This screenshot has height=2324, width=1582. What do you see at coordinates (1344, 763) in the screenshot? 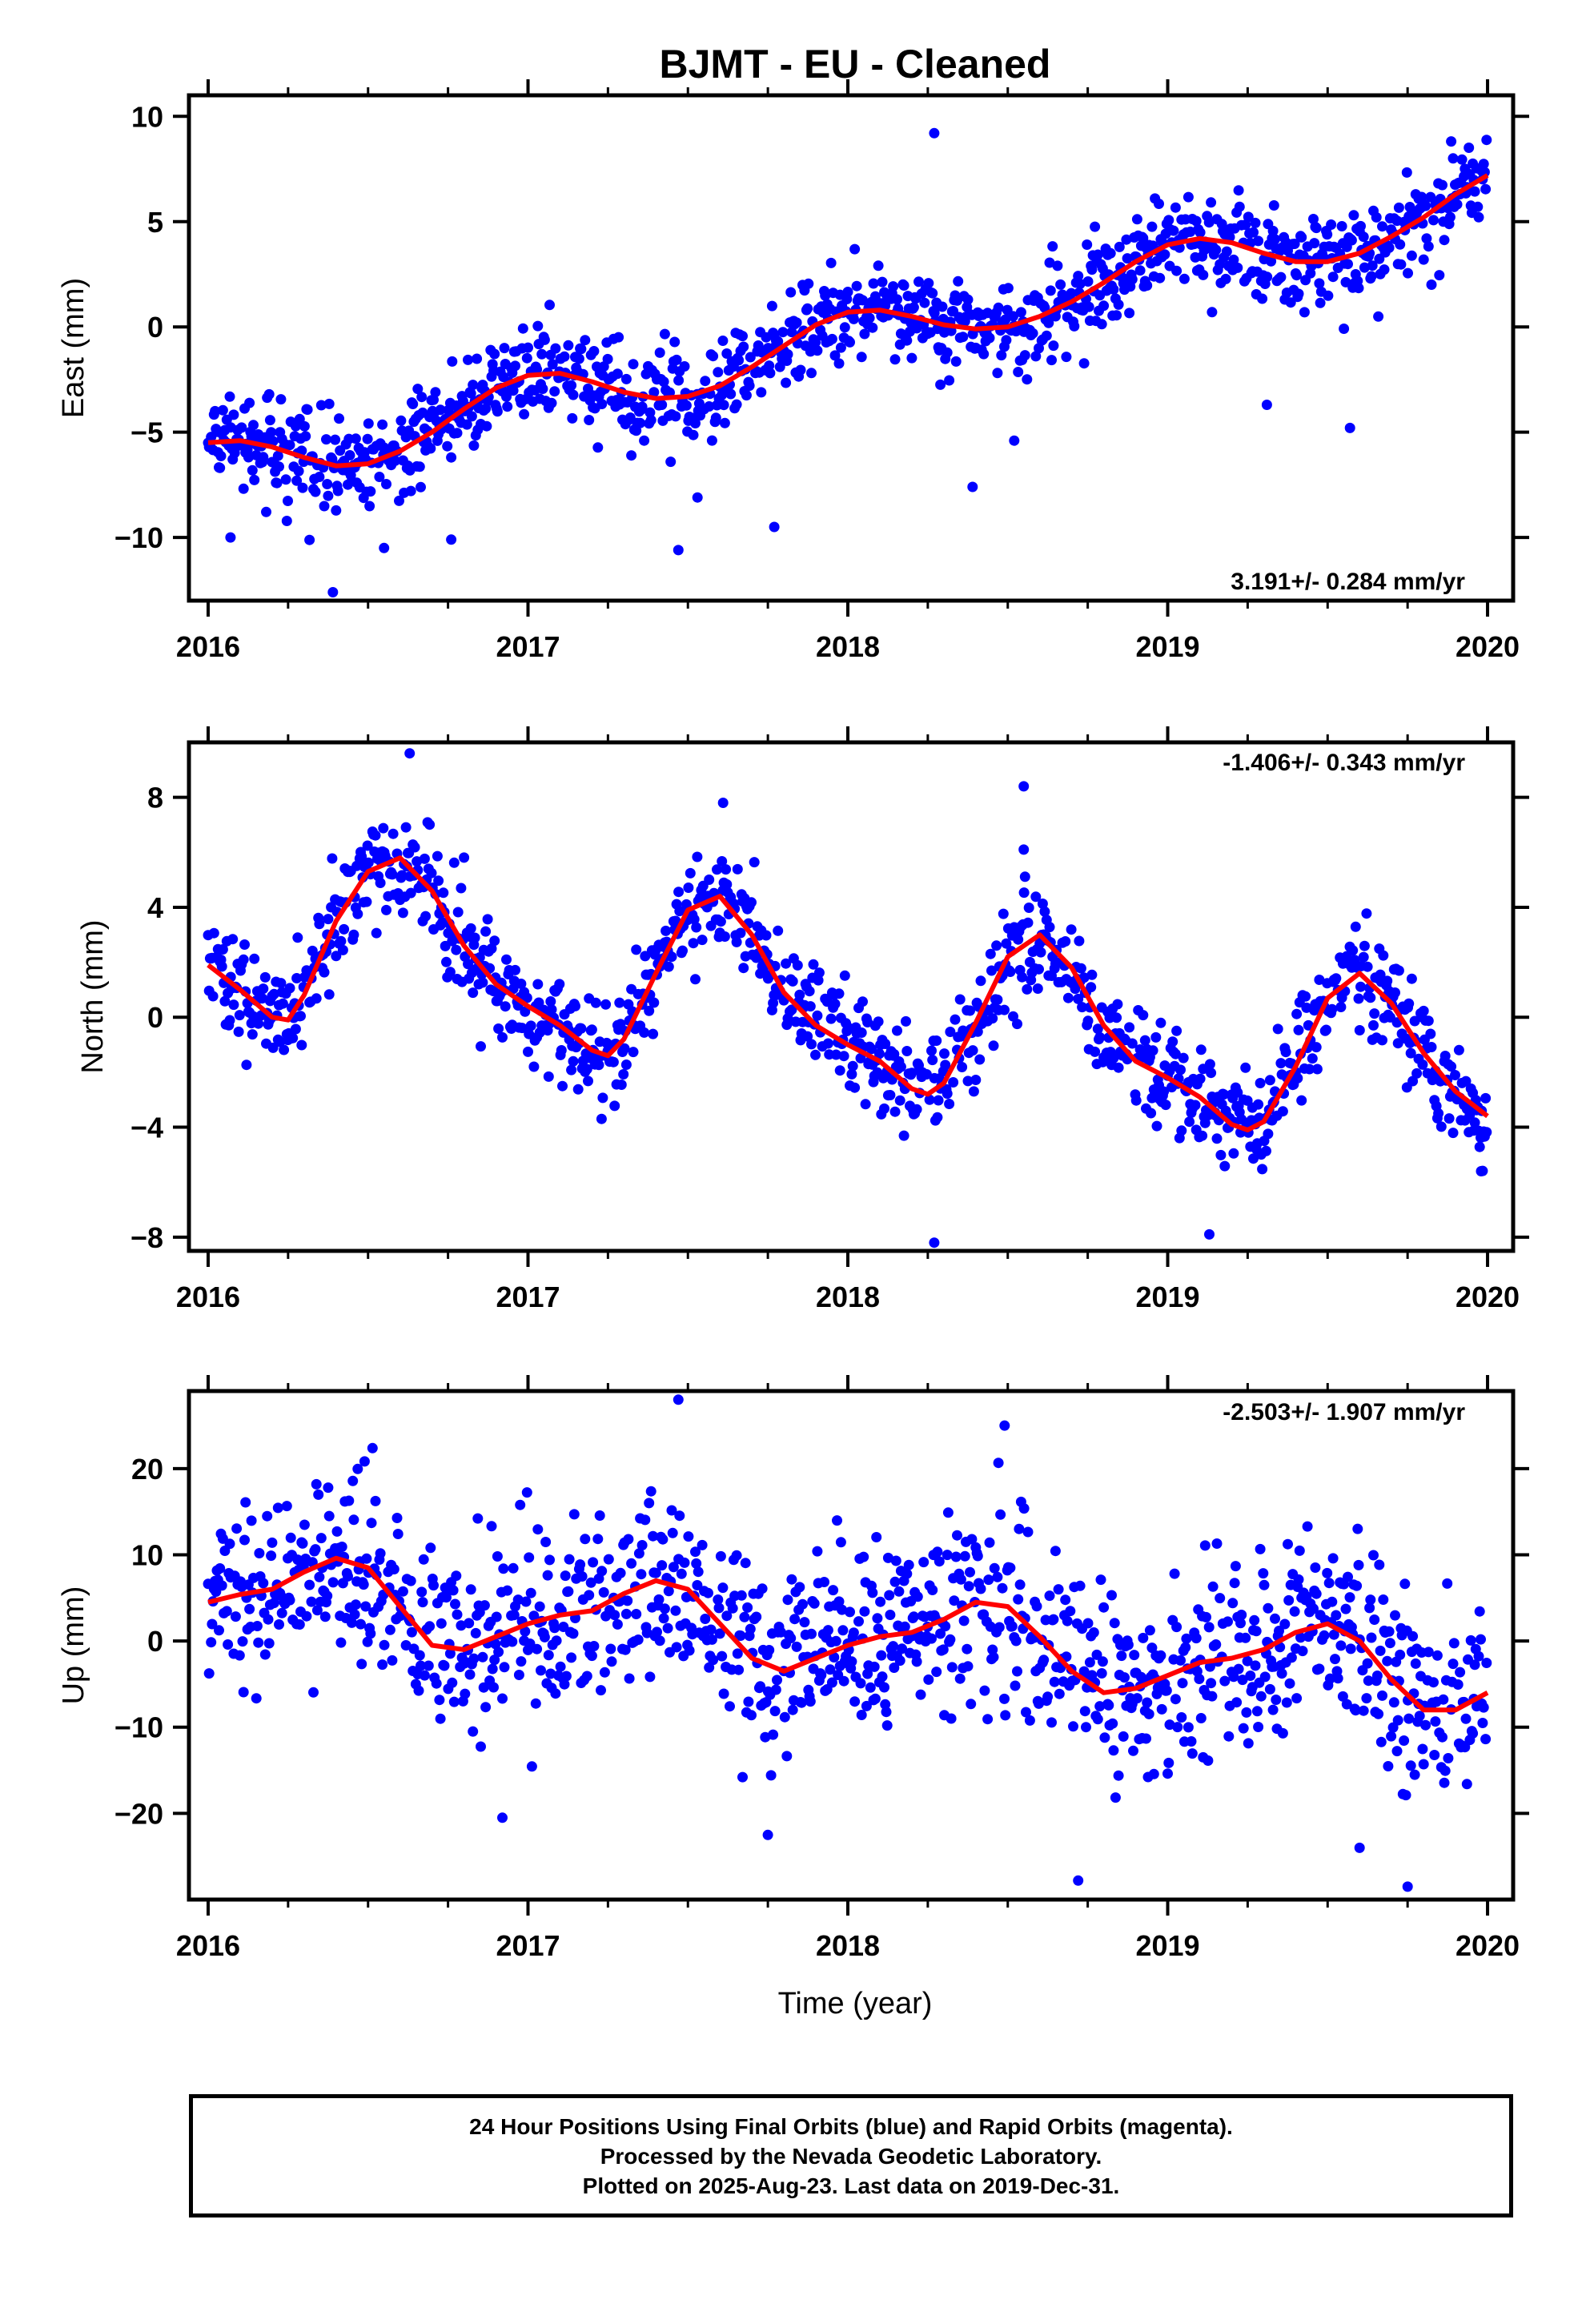
I see `velocity-label: -1.406+/- 0.343 mm/yr` at bounding box center [1344, 763].